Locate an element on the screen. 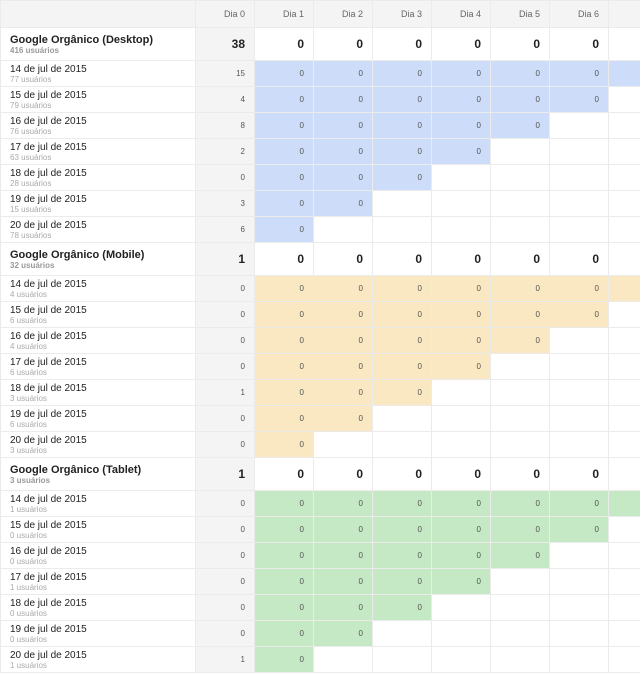 The width and height of the screenshot is (640, 673). cohort-date: 20 de jul de 2015 is located at coordinates (98, 440).